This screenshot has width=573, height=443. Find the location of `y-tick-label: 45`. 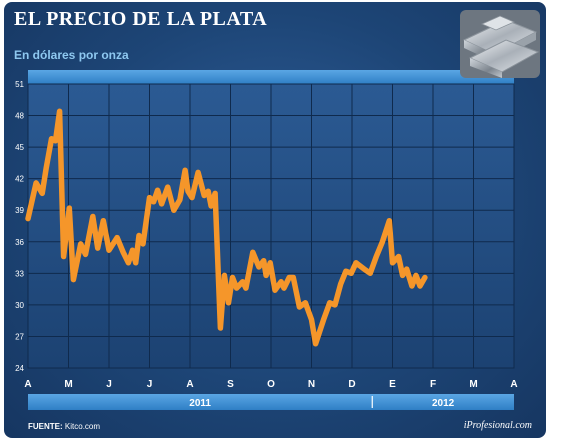

y-tick-label: 45 is located at coordinates (19, 147).